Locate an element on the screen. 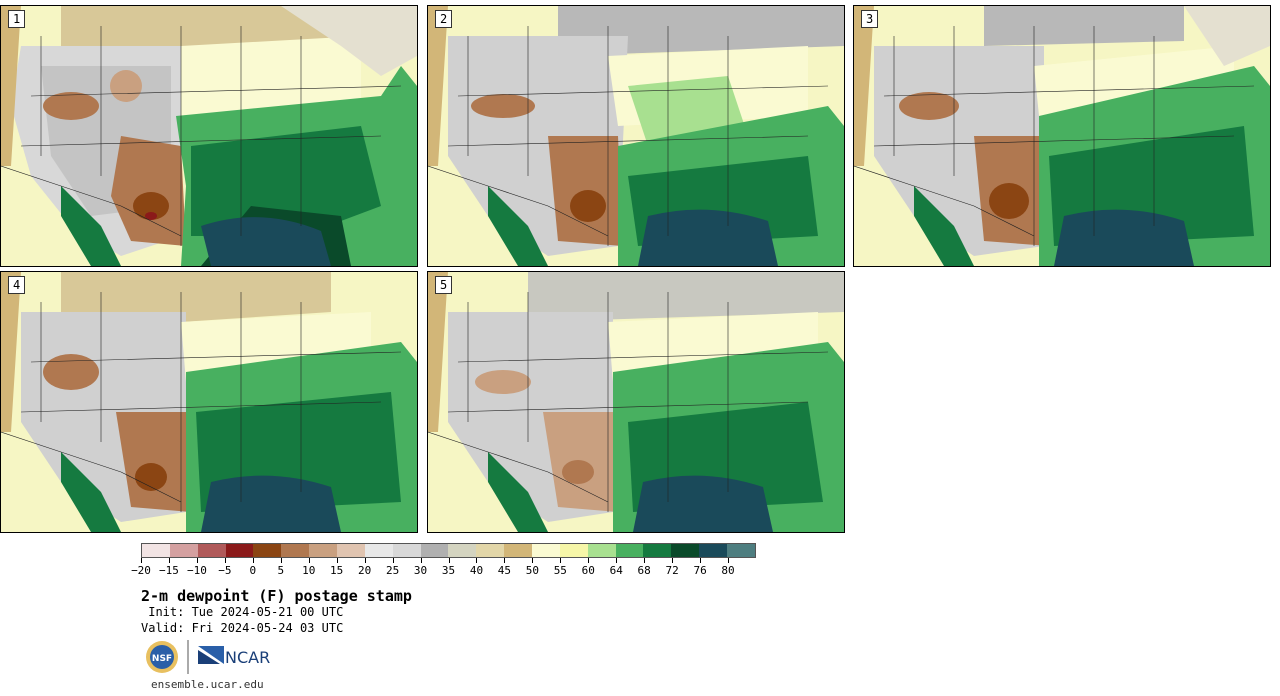  panel-label: 5 is located at coordinates (444, 285).